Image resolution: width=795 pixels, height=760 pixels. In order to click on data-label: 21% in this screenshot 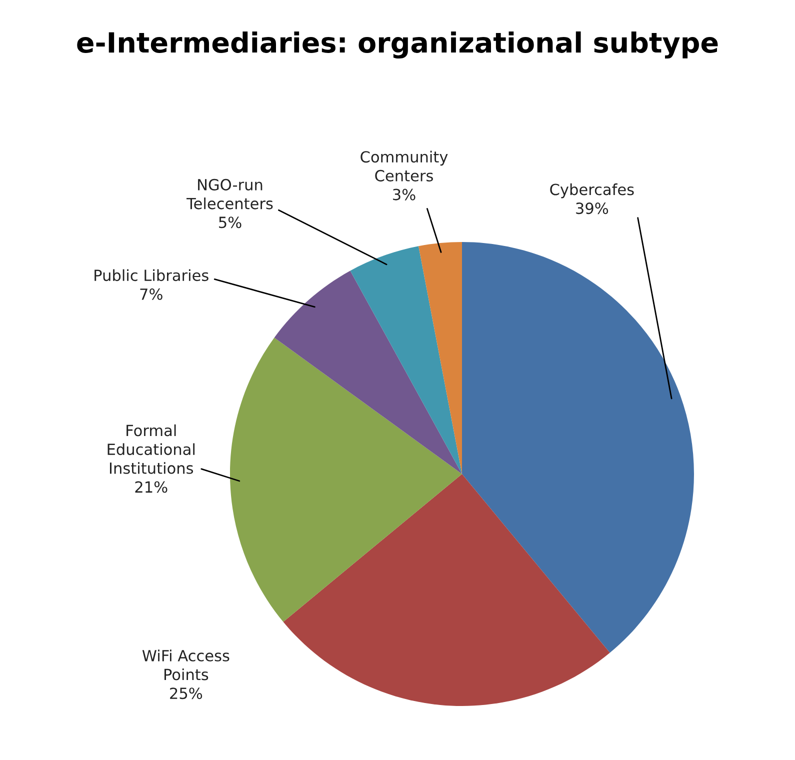, I will do `click(151, 487)`.